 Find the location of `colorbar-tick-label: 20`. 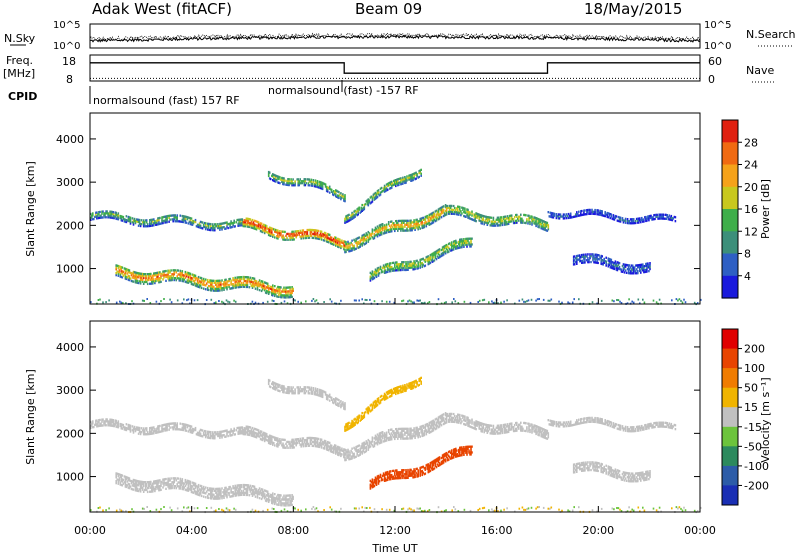

colorbar-tick-label: 20 is located at coordinates (751, 187).